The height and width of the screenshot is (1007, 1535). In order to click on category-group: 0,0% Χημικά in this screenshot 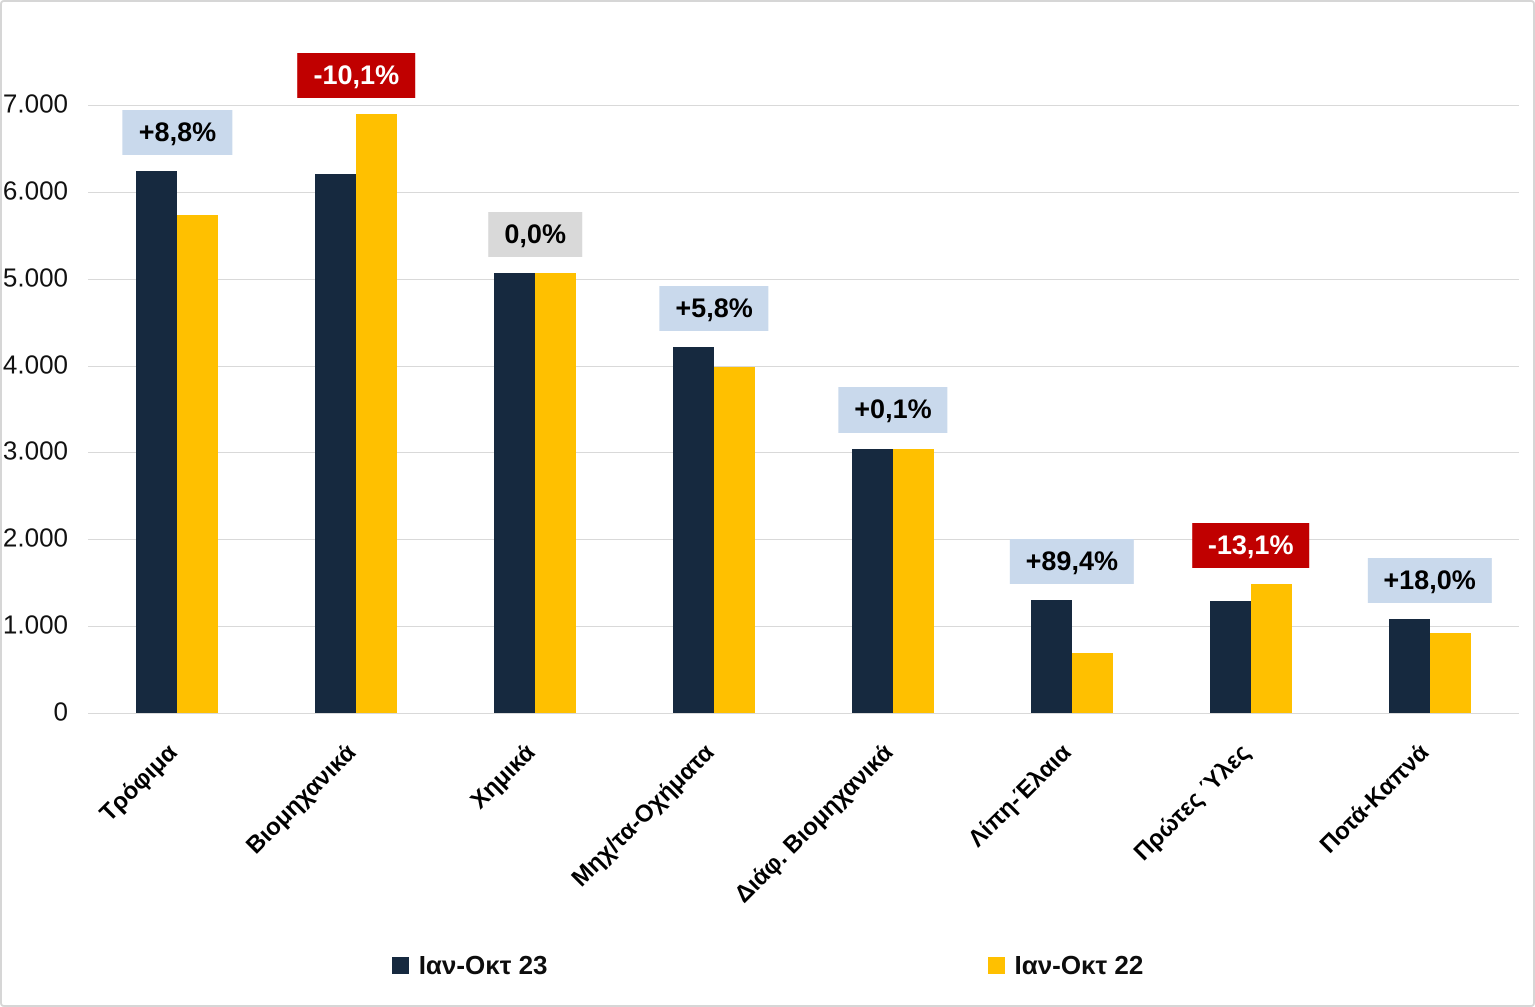, I will do `click(535, 459)`.